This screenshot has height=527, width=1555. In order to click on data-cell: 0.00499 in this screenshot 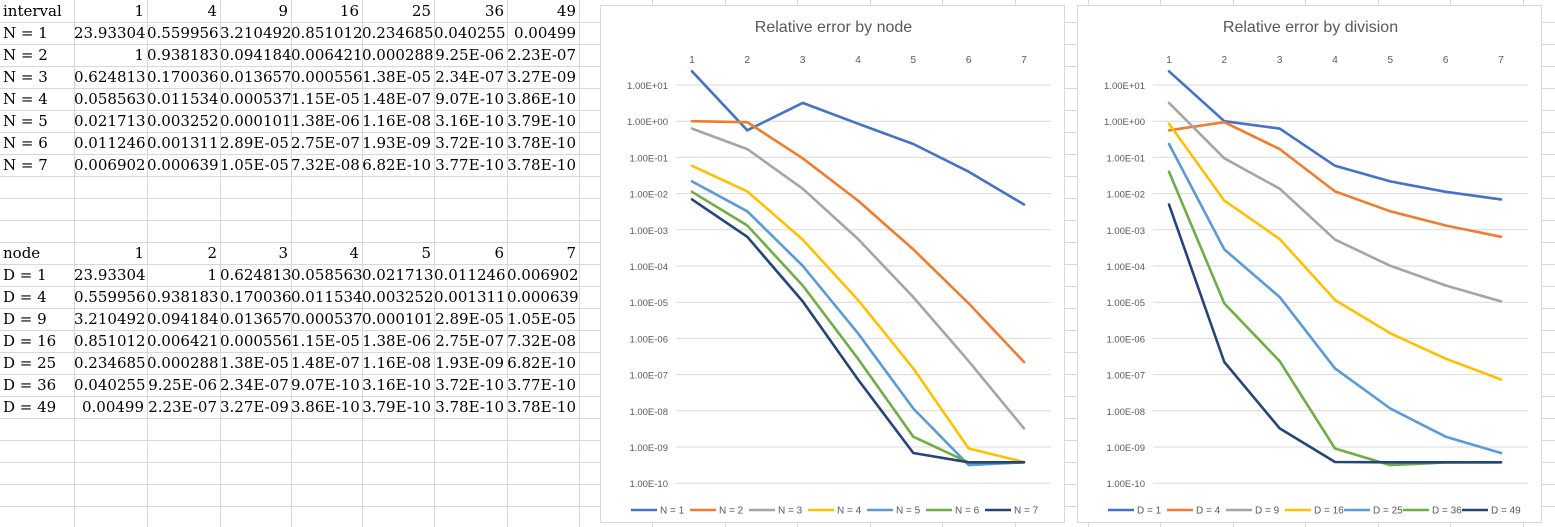, I will do `click(112, 407)`.